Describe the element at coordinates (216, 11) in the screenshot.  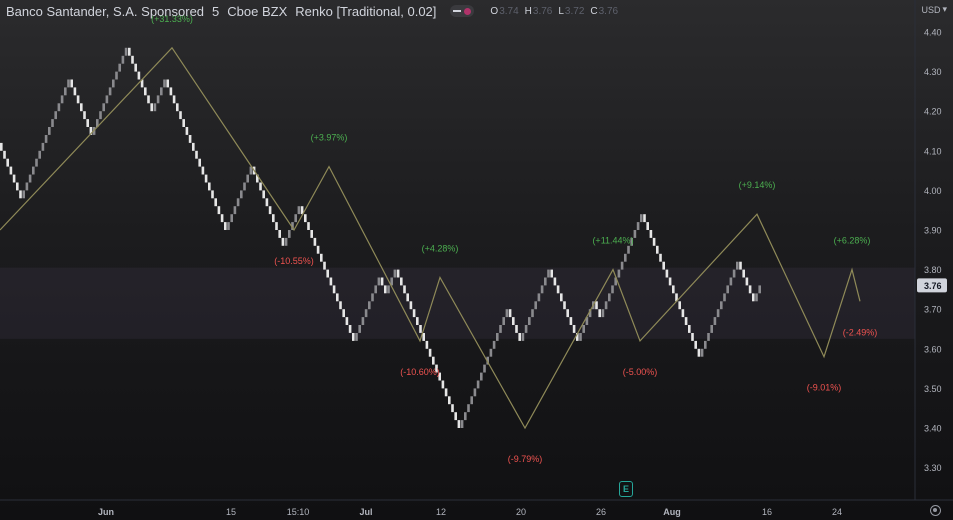
I see `interval: 5` at that location.